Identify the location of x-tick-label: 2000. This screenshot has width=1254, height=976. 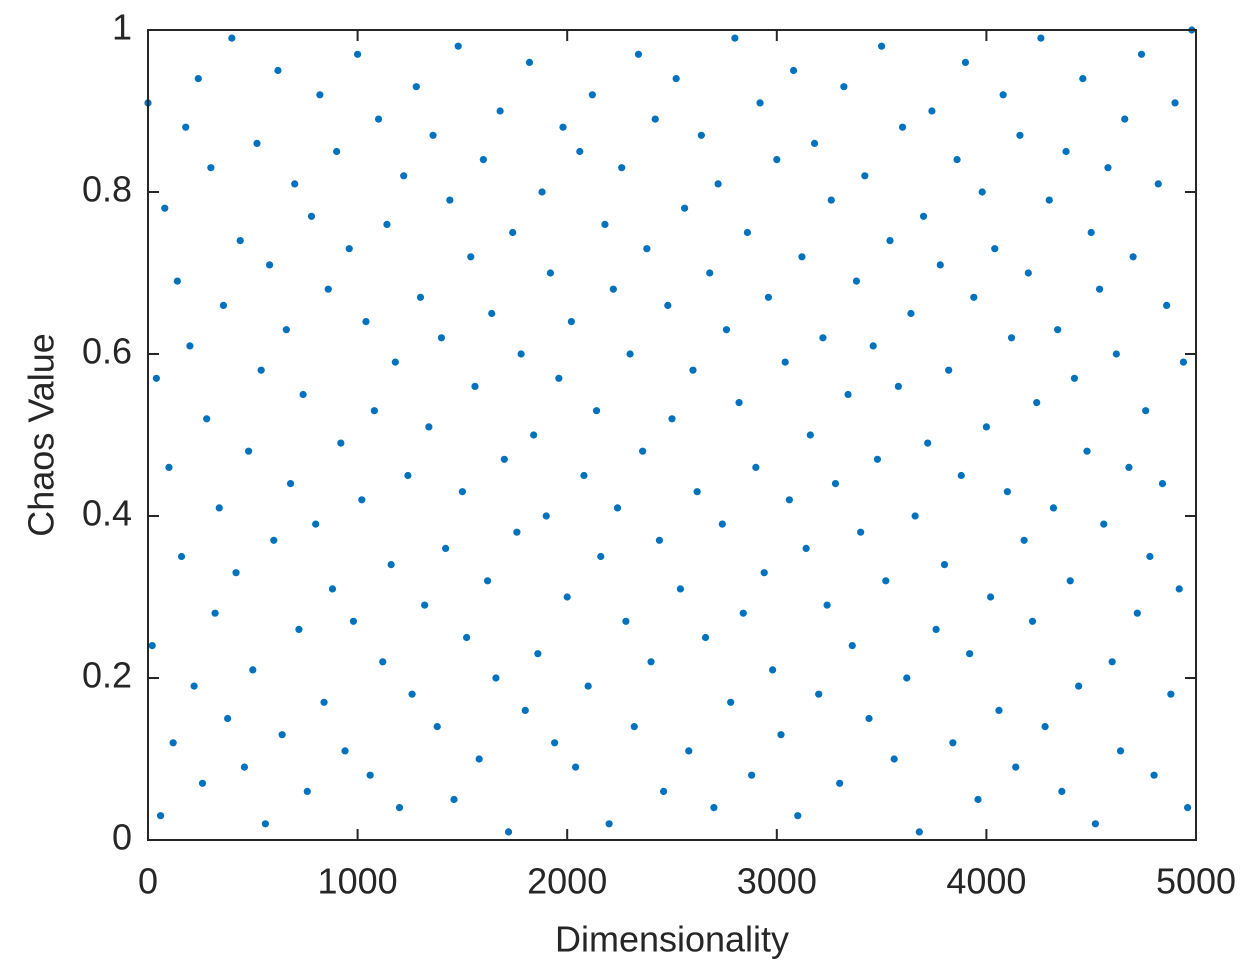
(567, 881).